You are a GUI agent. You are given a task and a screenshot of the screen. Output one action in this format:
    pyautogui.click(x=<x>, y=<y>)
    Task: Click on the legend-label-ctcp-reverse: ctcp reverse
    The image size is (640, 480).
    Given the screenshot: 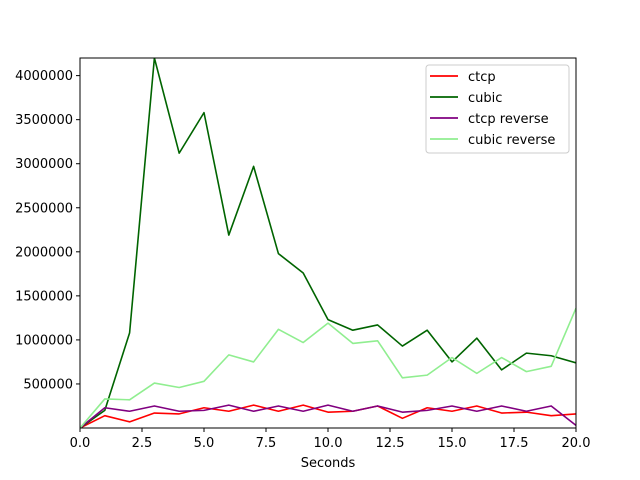 What is the action you would take?
    pyautogui.click(x=508, y=119)
    